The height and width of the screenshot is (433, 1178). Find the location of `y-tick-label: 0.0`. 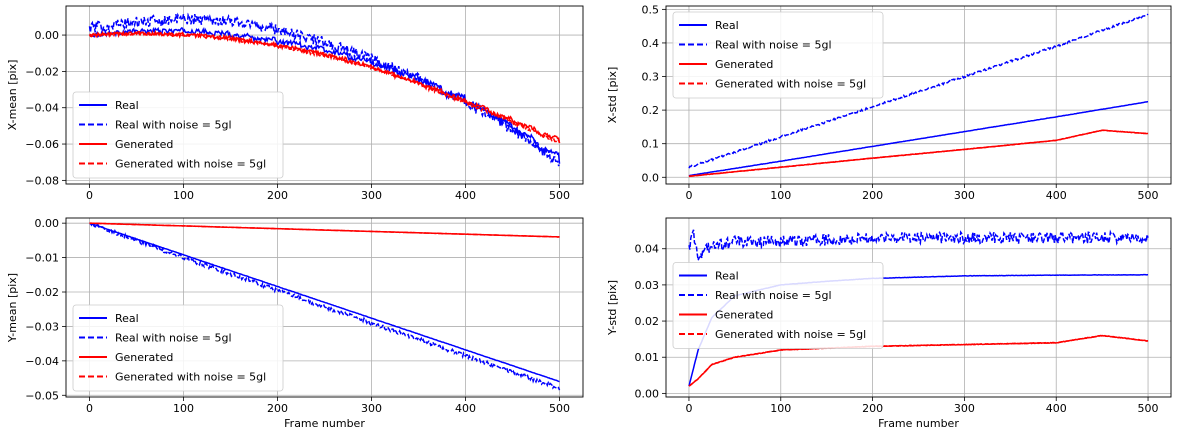

y-tick-label: 0.0 is located at coordinates (651, 177).